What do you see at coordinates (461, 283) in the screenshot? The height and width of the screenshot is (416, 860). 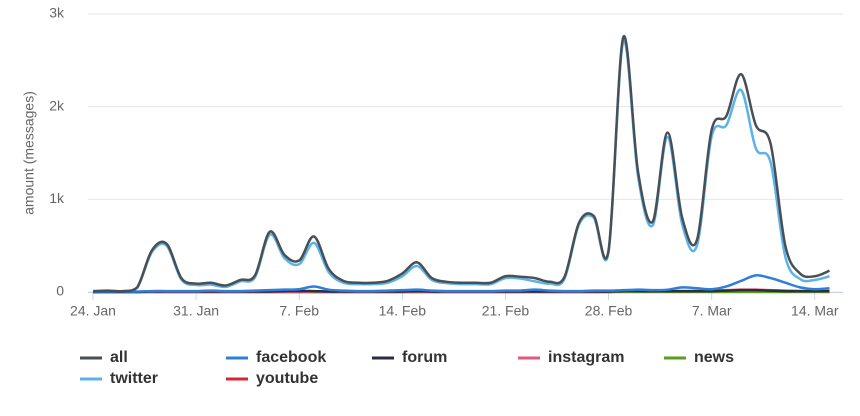 I see `series-line` at bounding box center [461, 283].